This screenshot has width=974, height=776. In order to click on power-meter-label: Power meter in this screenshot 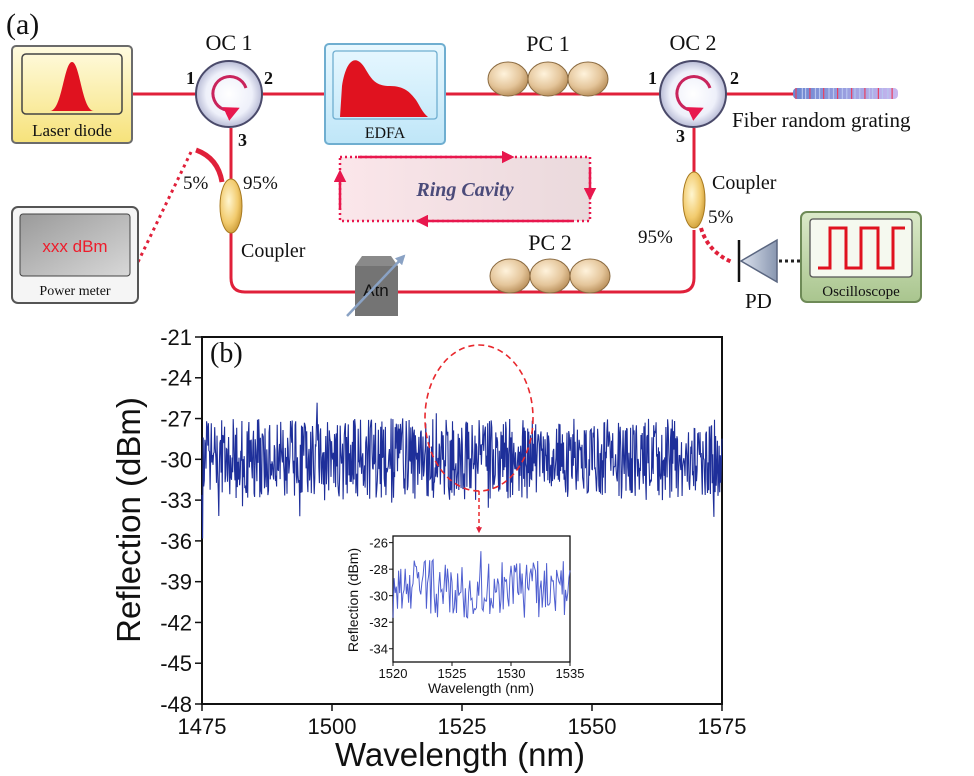, I will do `click(74, 291)`.